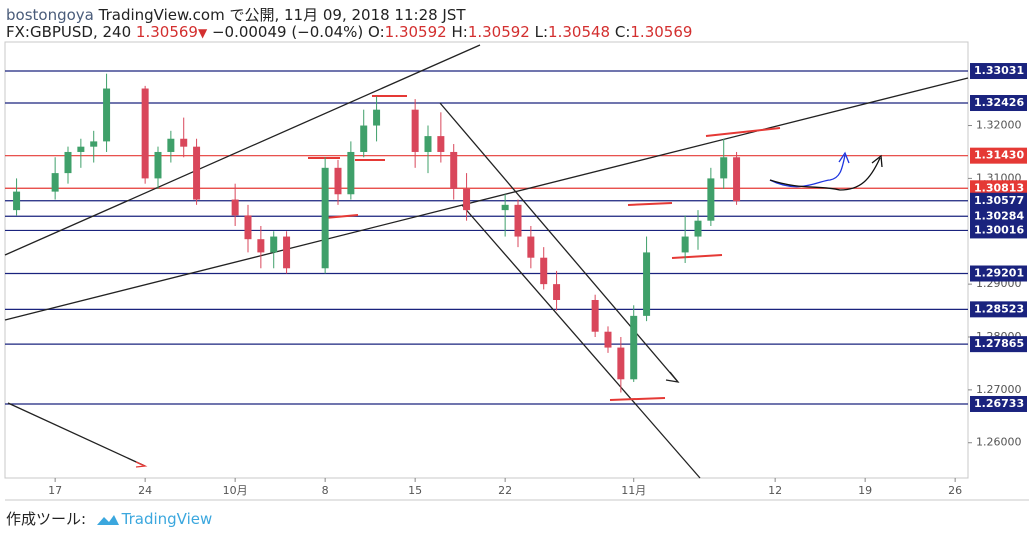  What do you see at coordinates (55, 490) in the screenshot?
I see `x-tick-label: 17` at bounding box center [55, 490].